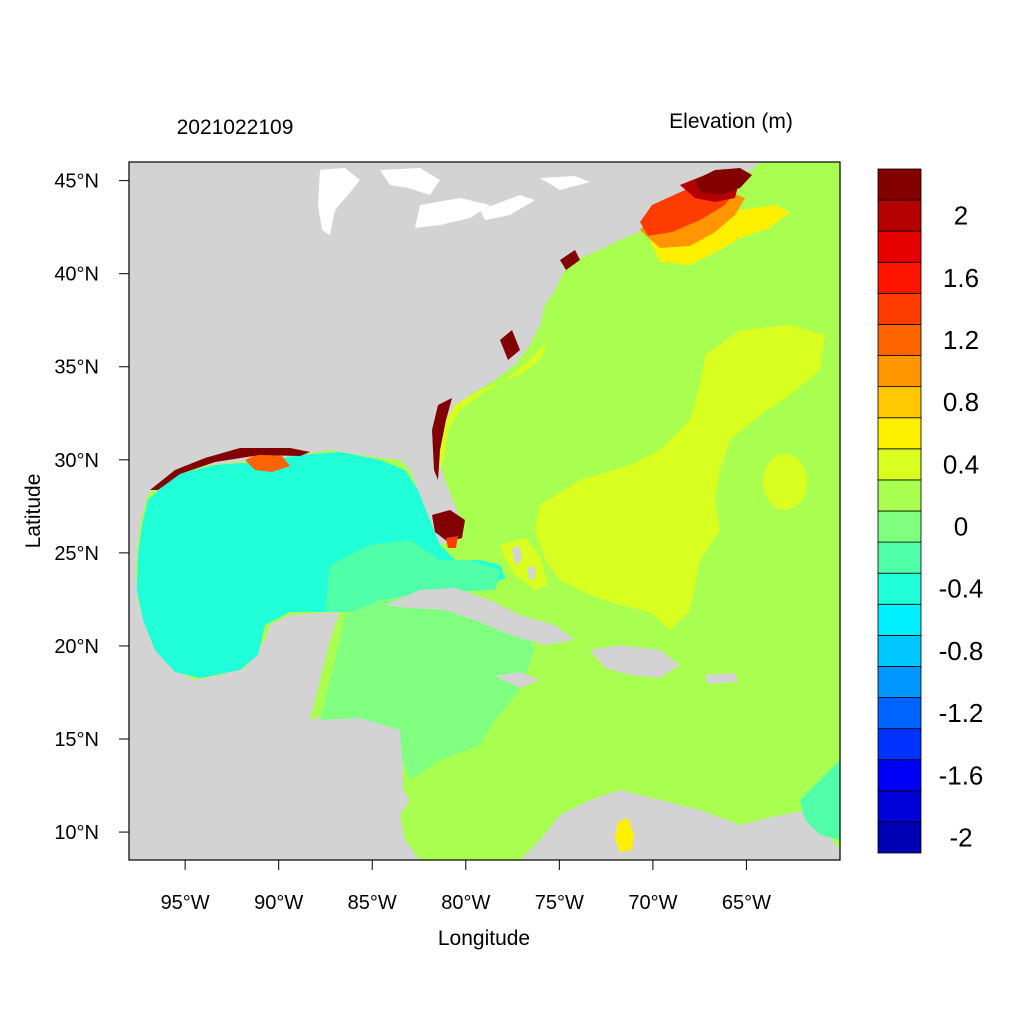  What do you see at coordinates (961, 651) in the screenshot?
I see `colorbar-label: -0.8` at bounding box center [961, 651].